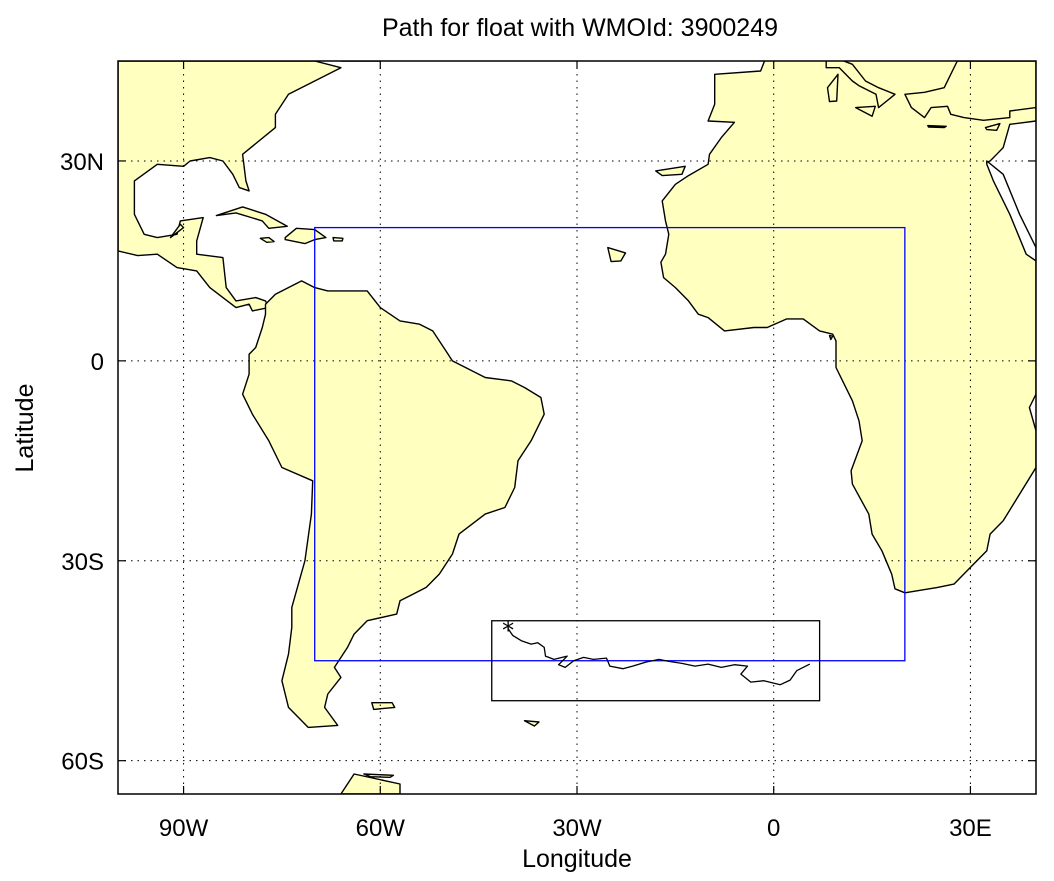  What do you see at coordinates (184, 828) in the screenshot?
I see `x-tick-label: 90W` at bounding box center [184, 828].